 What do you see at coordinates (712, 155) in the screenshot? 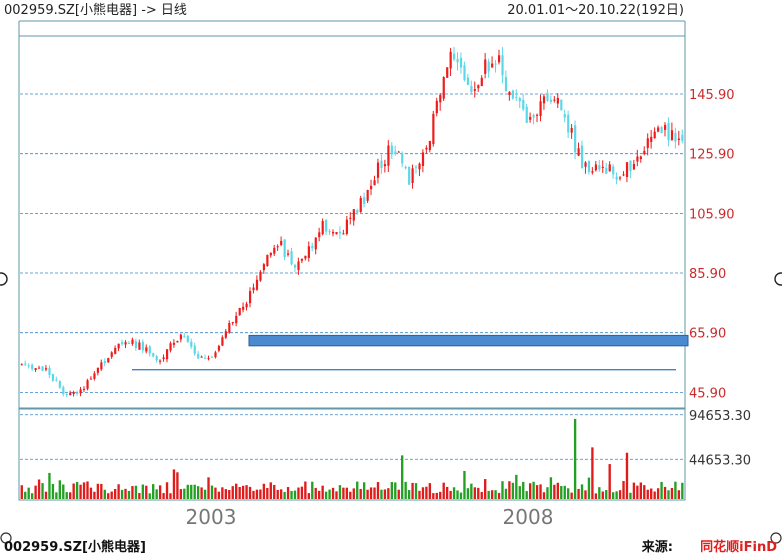
I see `price-tick-label: 125.90` at bounding box center [712, 155].